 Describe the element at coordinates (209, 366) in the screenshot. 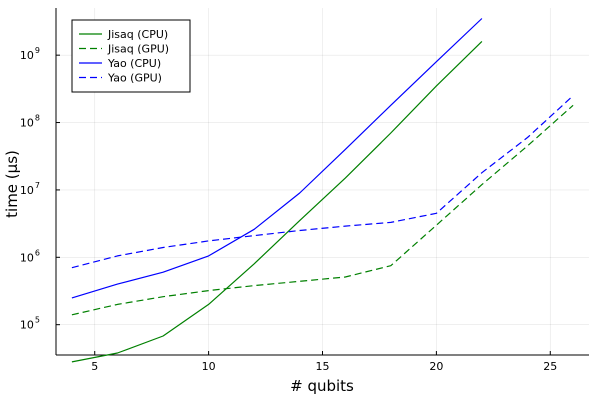

I see `x-tick-label: 10` at that location.